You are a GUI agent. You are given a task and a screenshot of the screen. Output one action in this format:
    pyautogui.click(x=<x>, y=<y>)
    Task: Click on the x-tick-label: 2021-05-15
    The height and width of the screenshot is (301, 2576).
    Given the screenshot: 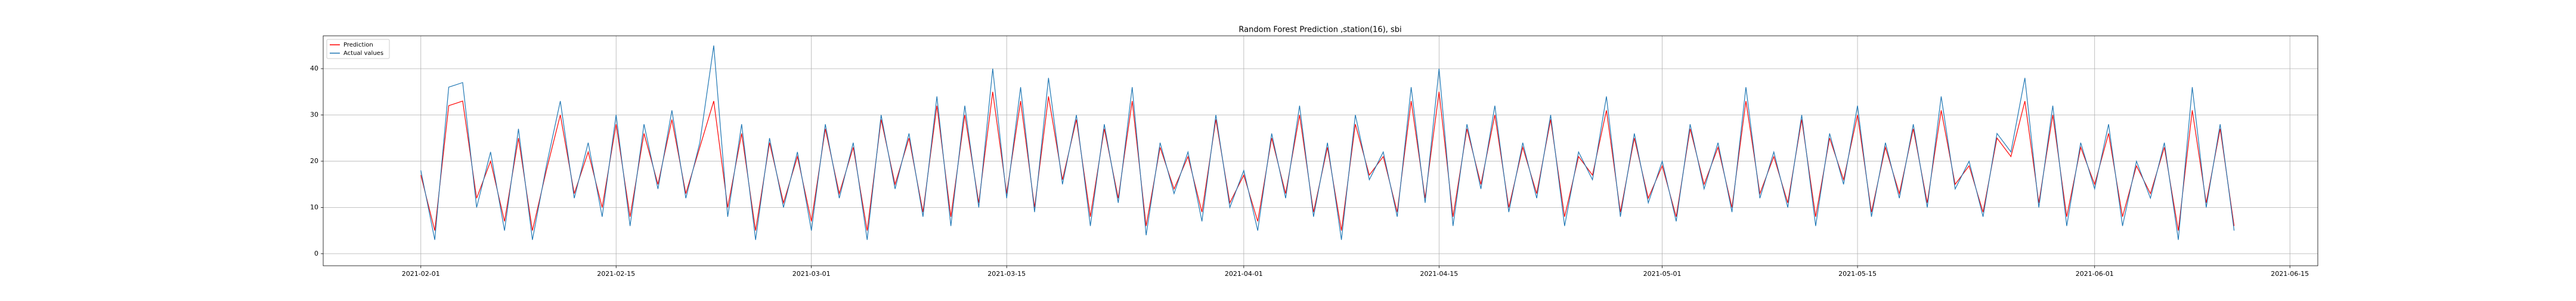 What is the action you would take?
    pyautogui.click(x=1858, y=274)
    